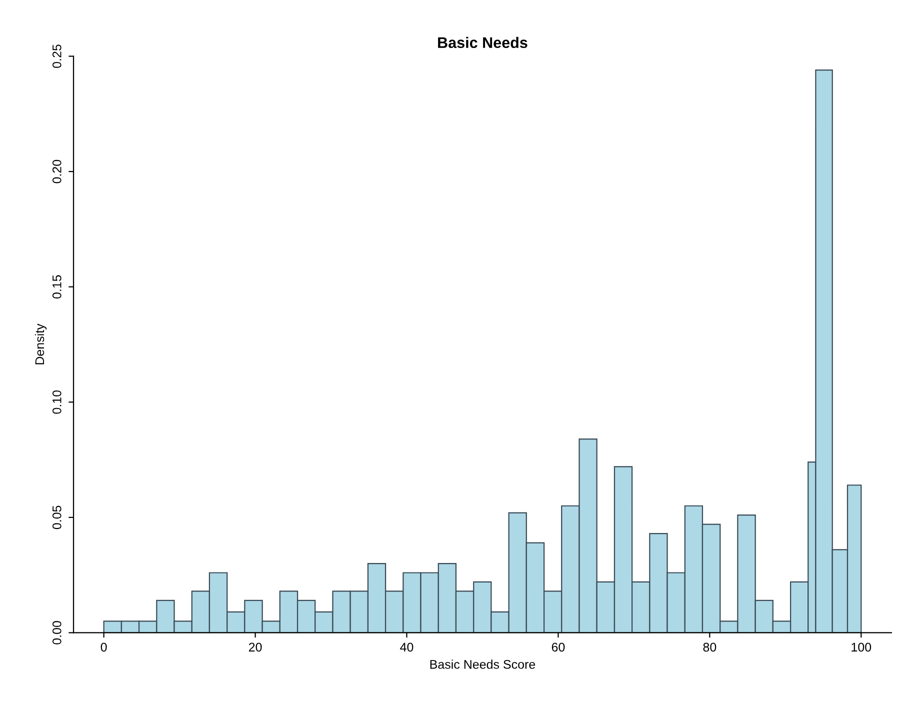 The width and height of the screenshot is (919, 703). I want to click on y-tick-label: 0.20, so click(57, 172).